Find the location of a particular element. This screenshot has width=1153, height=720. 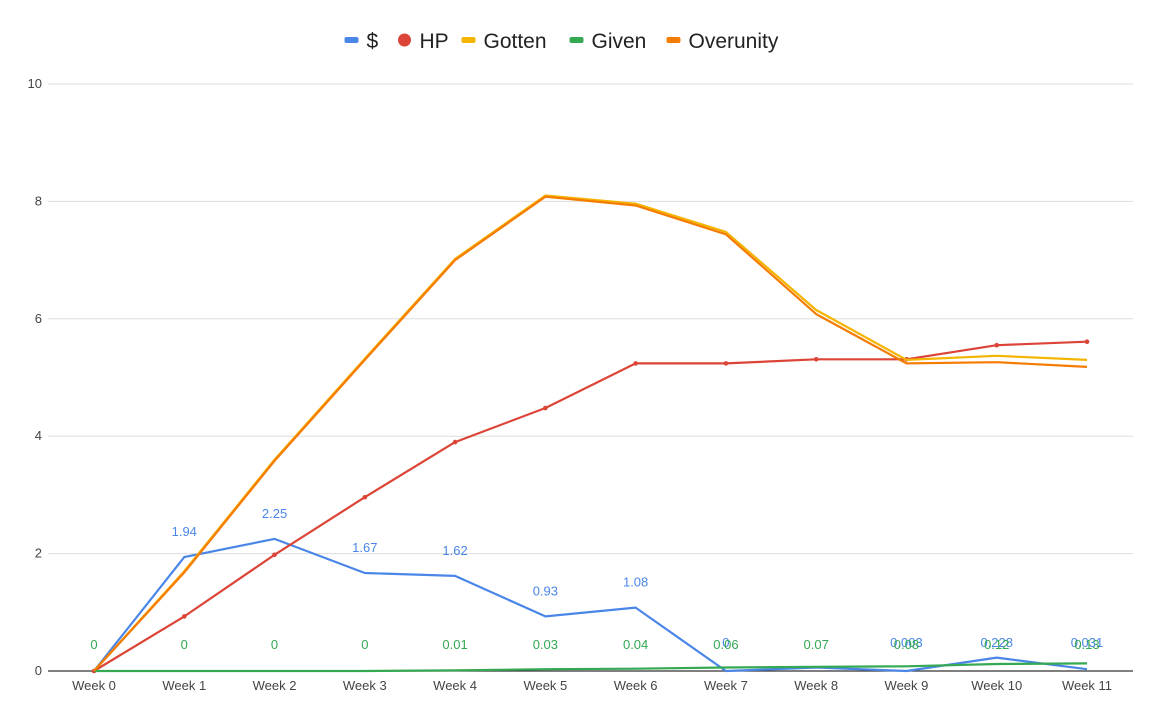

data-label: 0.07 is located at coordinates (816, 644).